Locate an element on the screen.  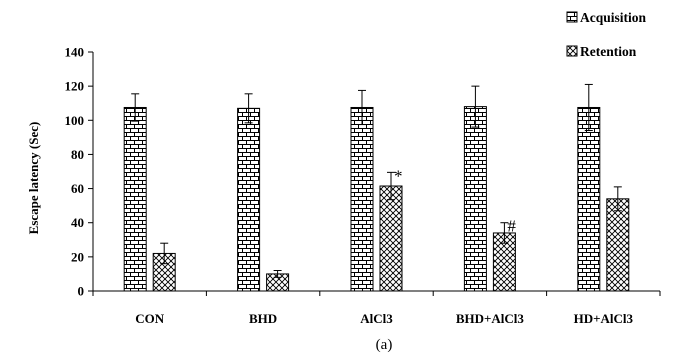
bar-retention-alcl3 is located at coordinates (391, 238).